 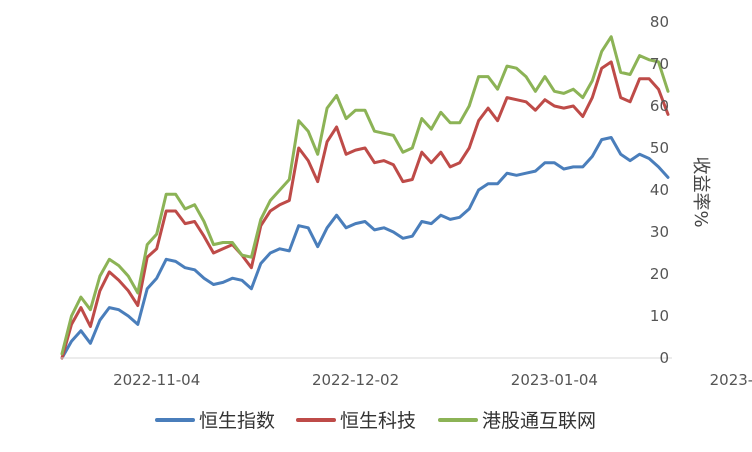 What do you see at coordinates (659, 232) in the screenshot?
I see `y-tick-label: 30` at bounding box center [659, 232].